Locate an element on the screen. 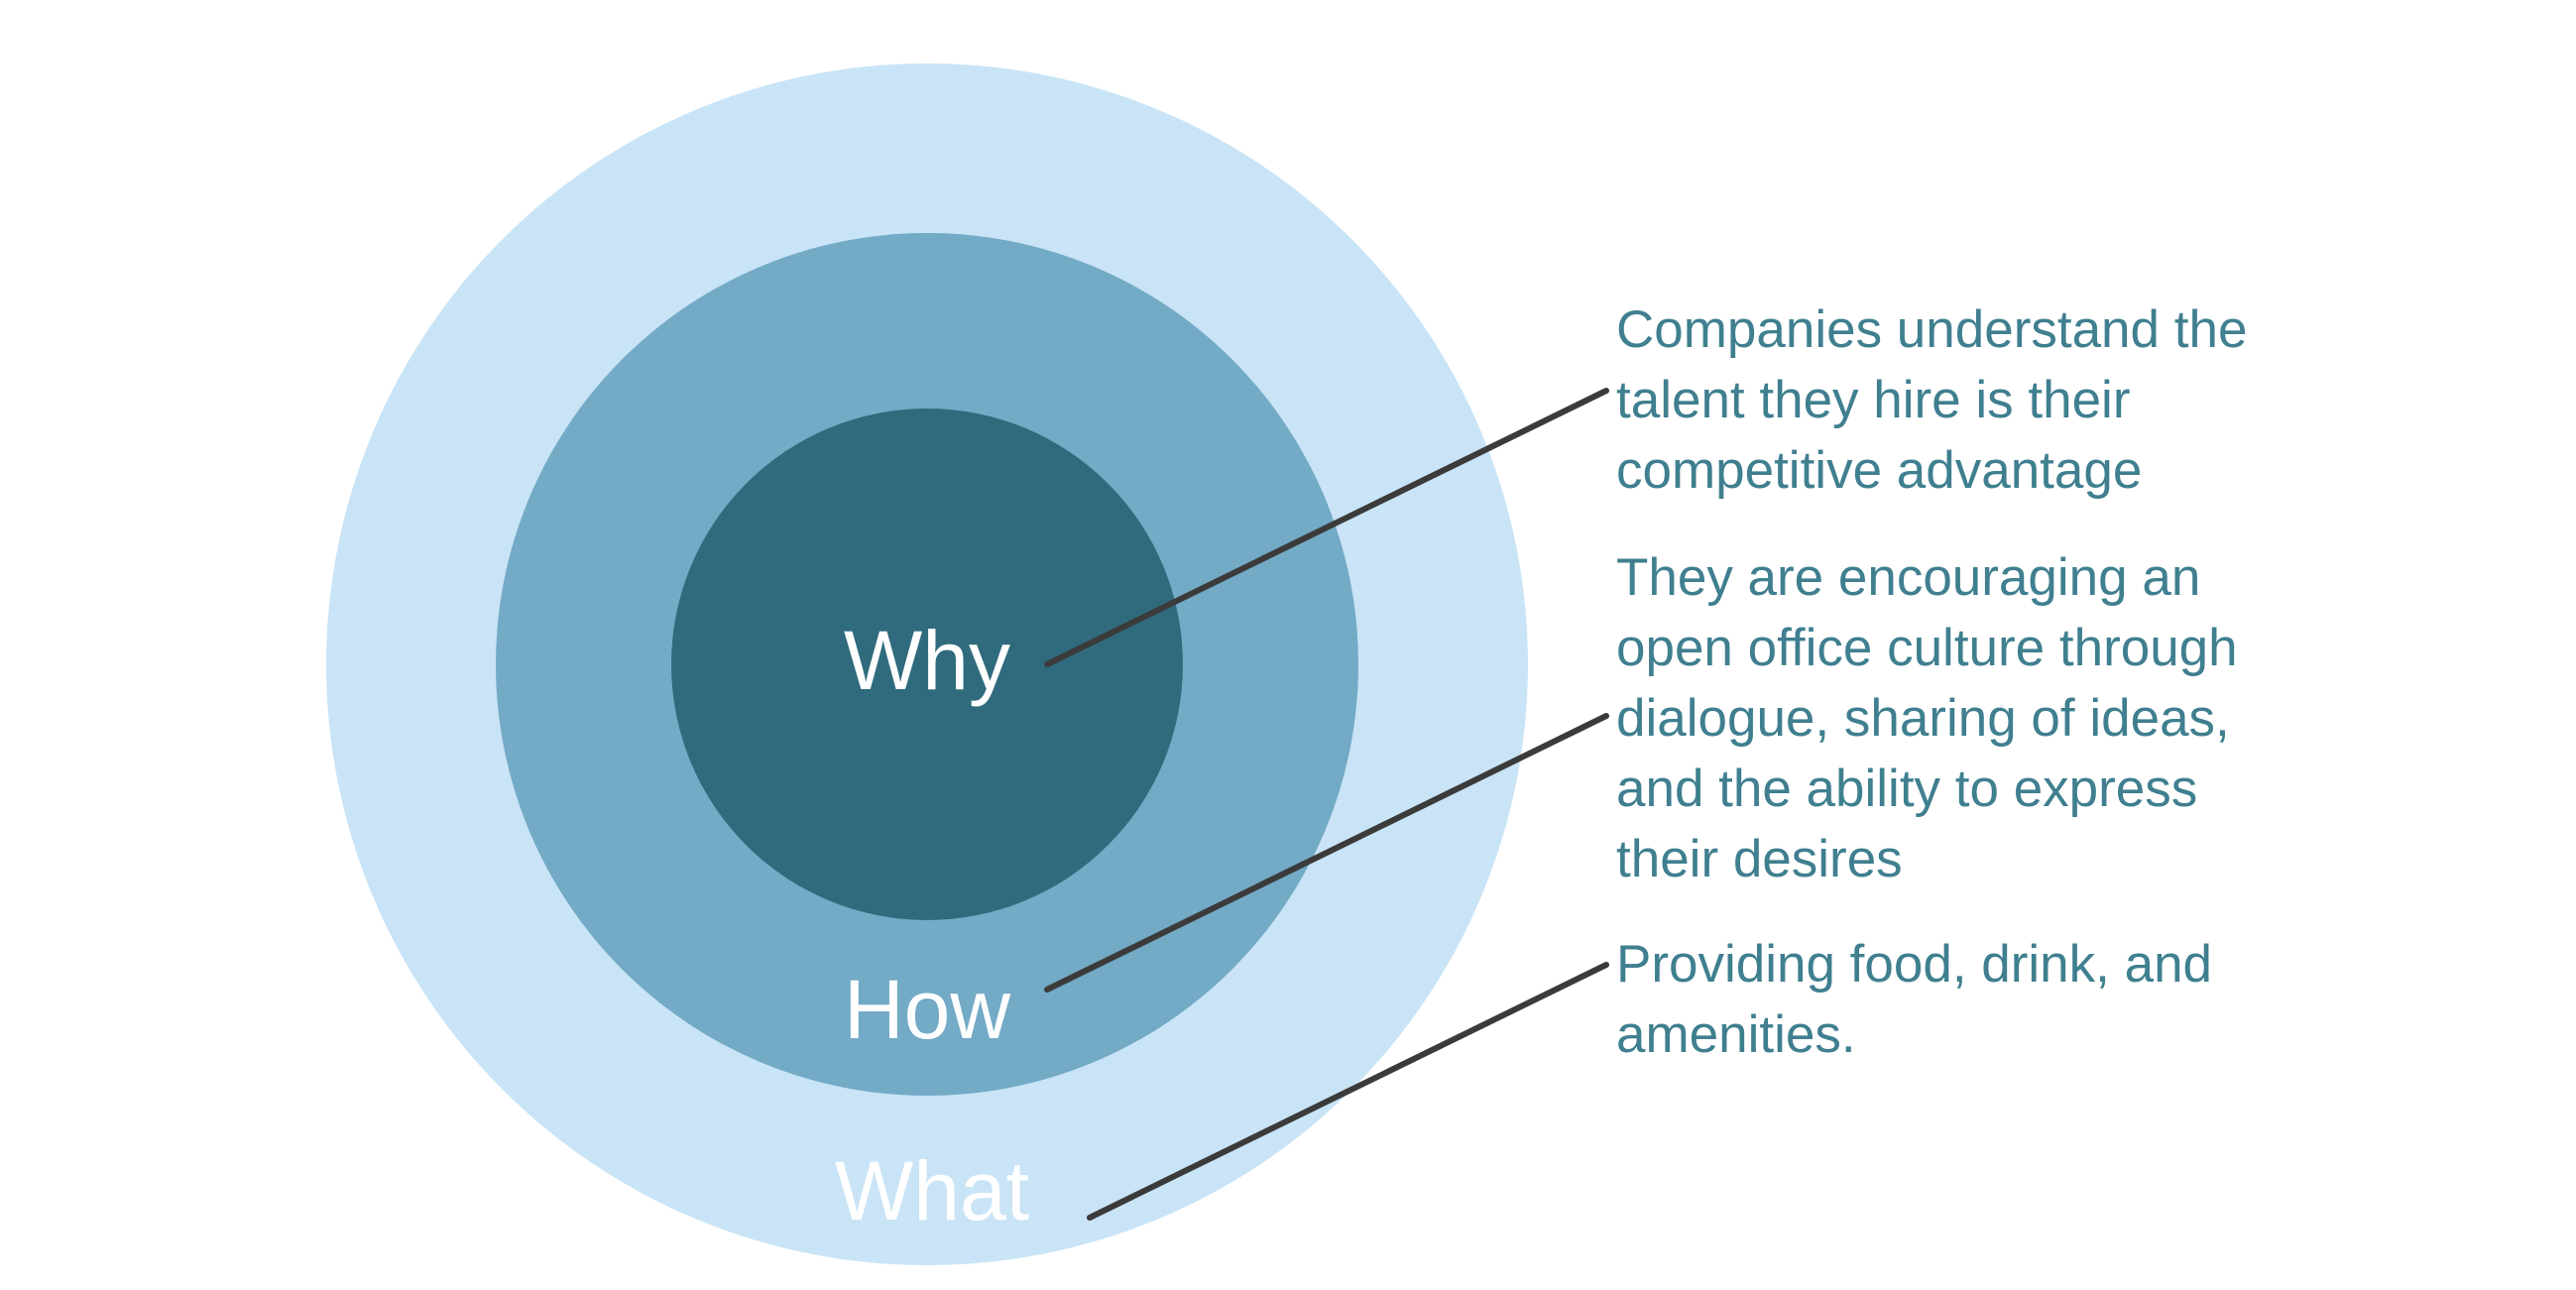 The image size is (2576, 1290). what-callout: Providing food, drink, and amenities. is located at coordinates (1914, 1000).